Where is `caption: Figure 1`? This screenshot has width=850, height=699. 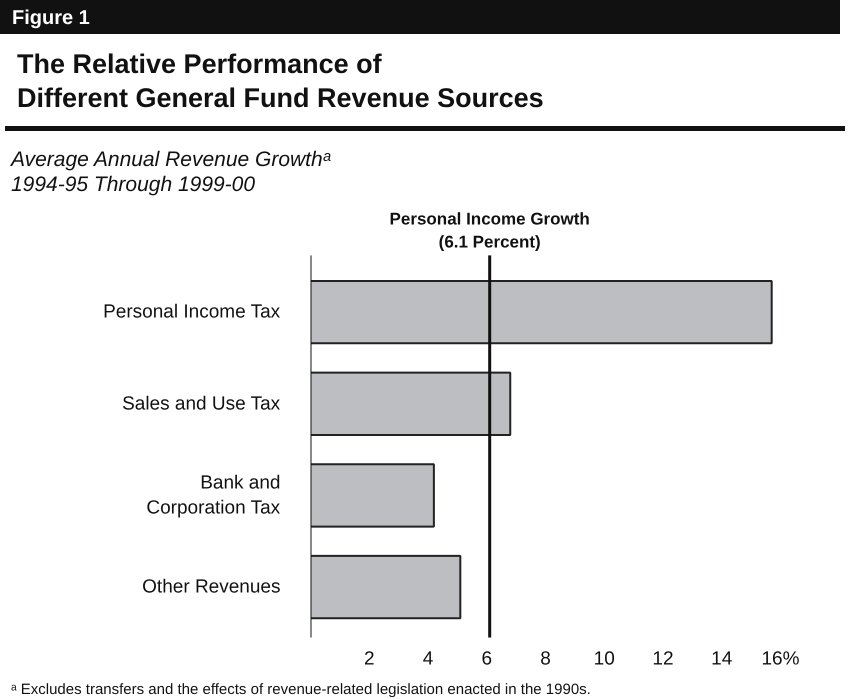
caption: Figure 1 is located at coordinates (51, 18).